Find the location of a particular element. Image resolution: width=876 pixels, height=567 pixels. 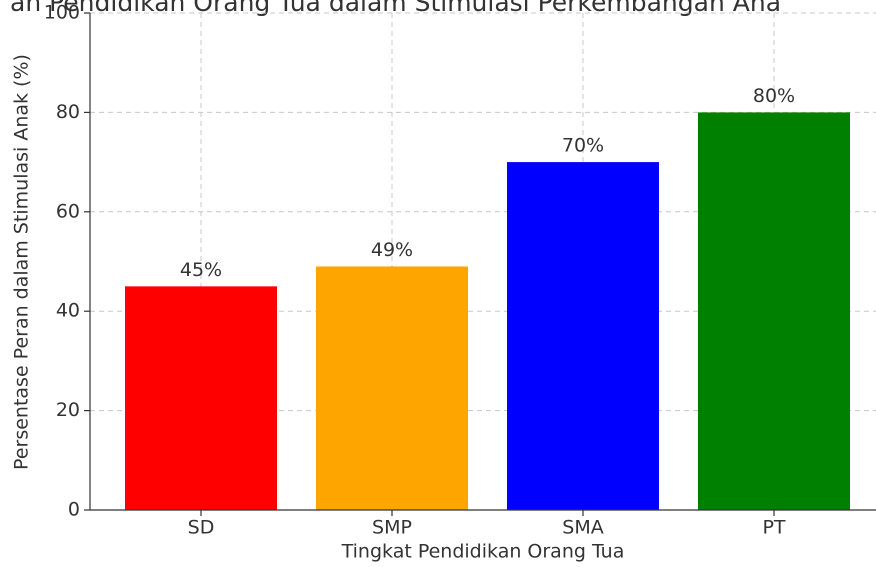

x-tick-label: SMA is located at coordinates (582, 528).